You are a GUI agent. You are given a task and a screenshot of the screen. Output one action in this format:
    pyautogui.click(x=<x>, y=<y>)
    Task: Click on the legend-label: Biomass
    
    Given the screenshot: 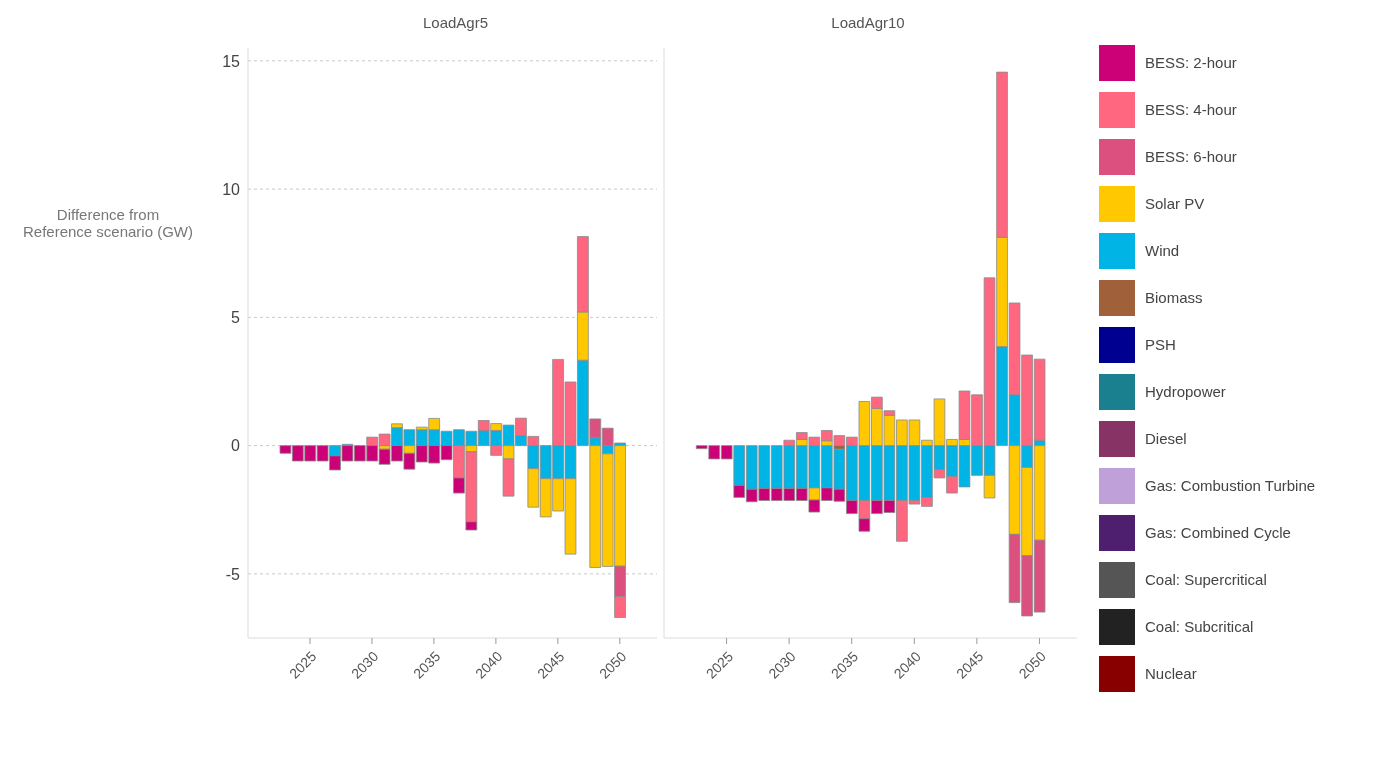 What is the action you would take?
    pyautogui.click(x=1174, y=297)
    